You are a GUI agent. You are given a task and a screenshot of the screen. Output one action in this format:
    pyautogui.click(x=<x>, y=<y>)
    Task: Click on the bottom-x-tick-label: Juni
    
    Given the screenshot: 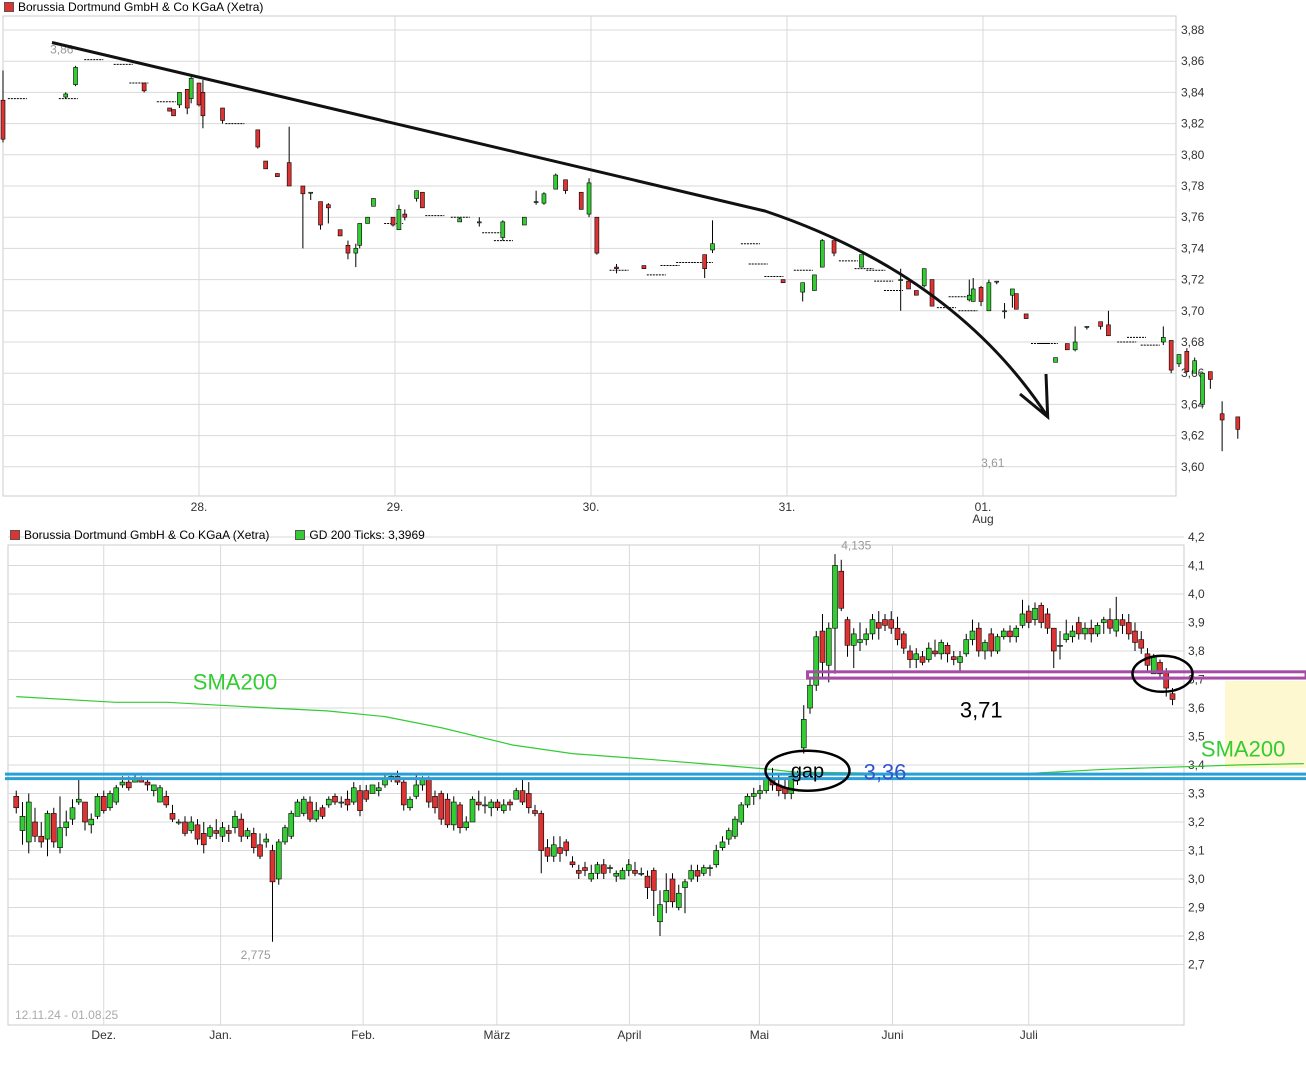 What is the action you would take?
    pyautogui.click(x=892, y=1035)
    